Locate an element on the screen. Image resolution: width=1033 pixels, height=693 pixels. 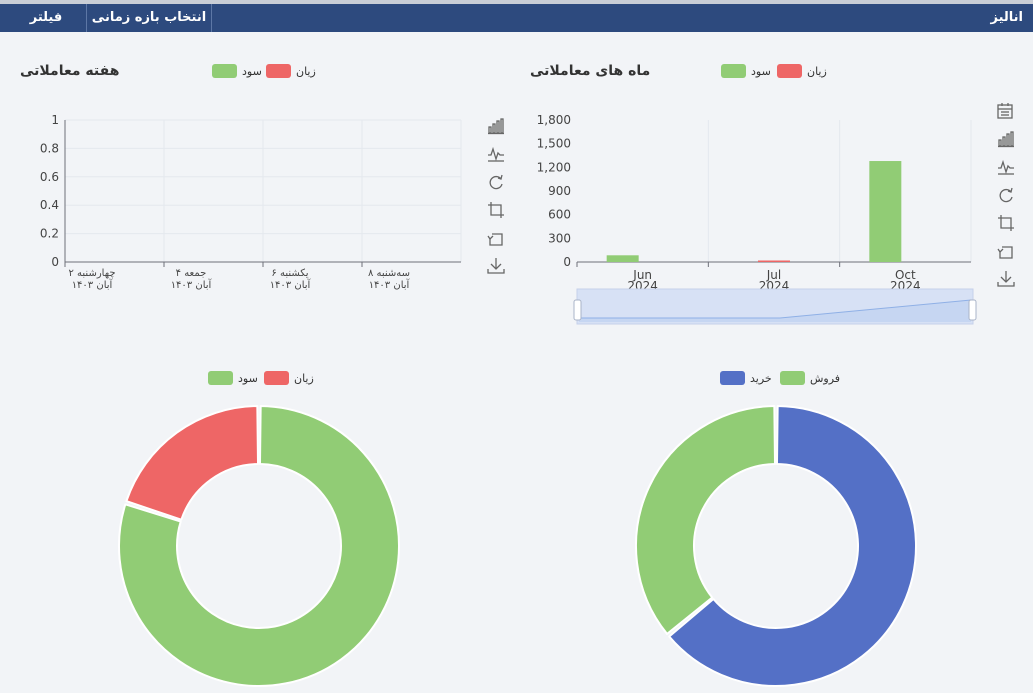
monthly-x-tick-label: Jul is located at coordinates (773, 275).